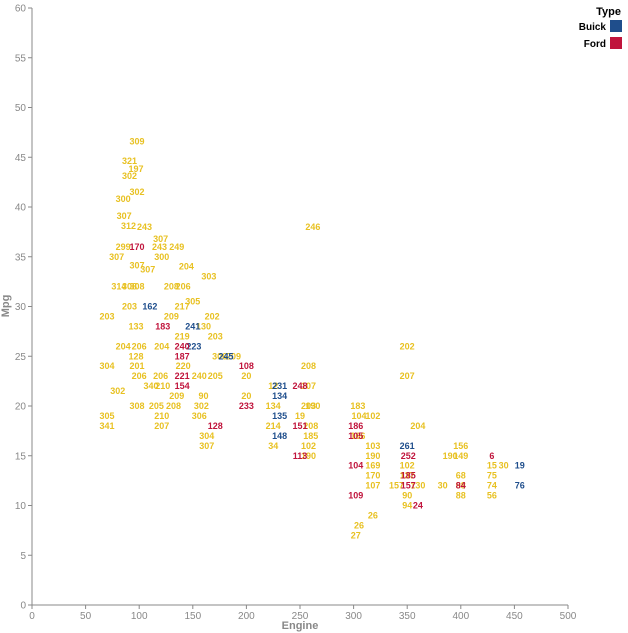 The height and width of the screenshot is (633, 628). What do you see at coordinates (308, 456) in the screenshot?
I see `data-point: 190` at bounding box center [308, 456].